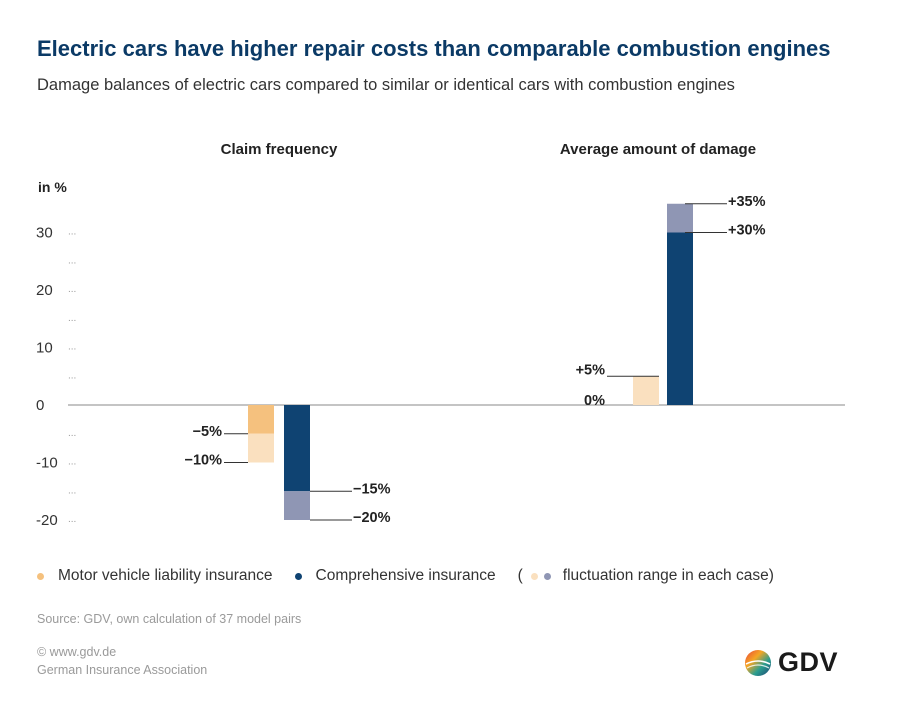 The height and width of the screenshot is (719, 900). What do you see at coordinates (44, 348) in the screenshot?
I see `y-tick-label-2: 10` at bounding box center [44, 348].